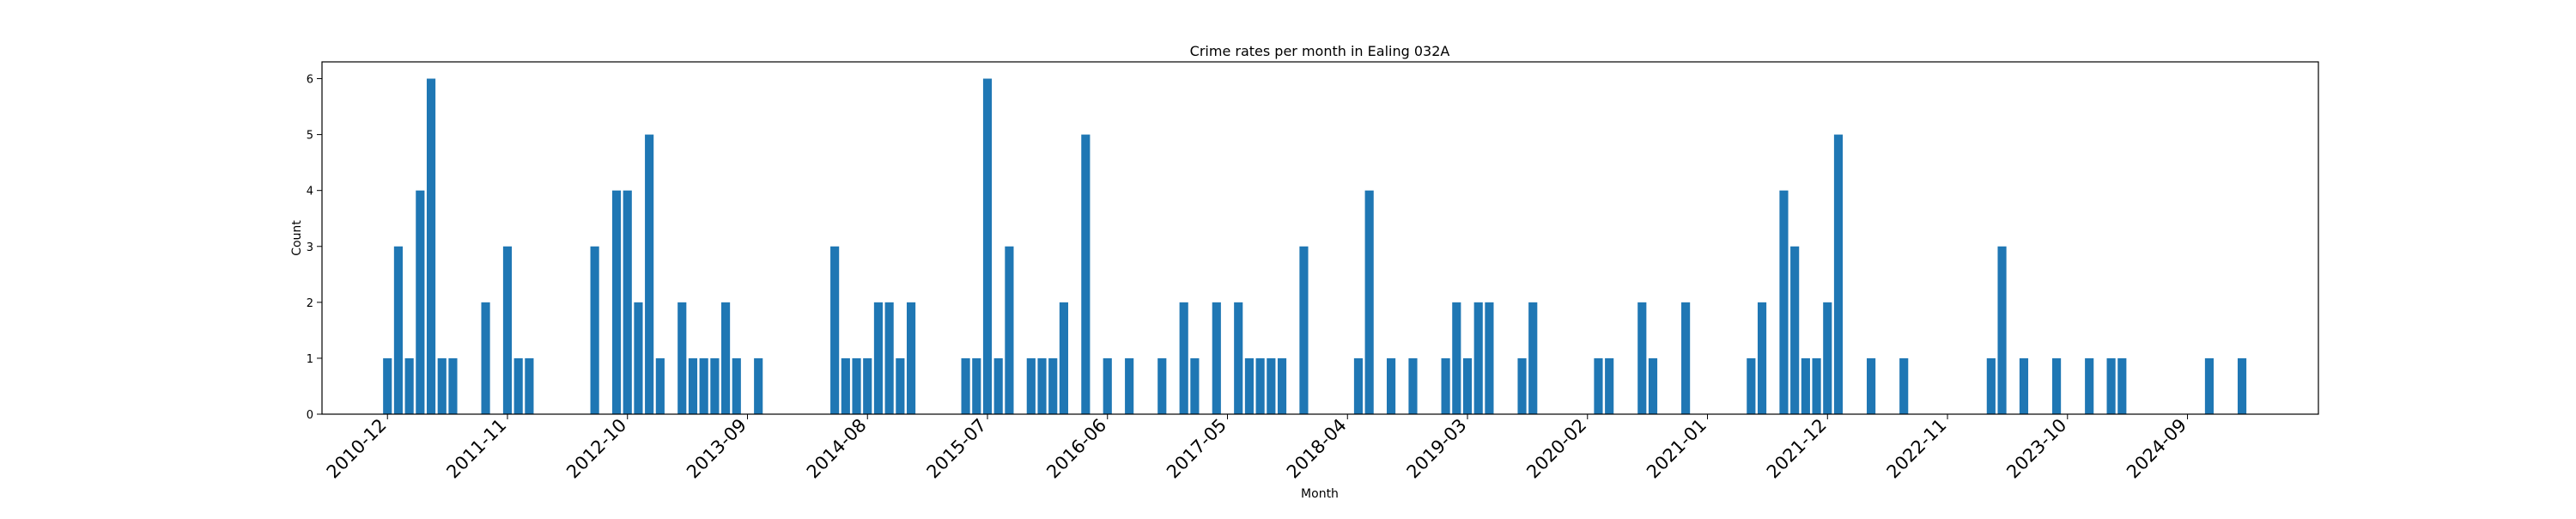 This screenshot has height=519, width=2576. What do you see at coordinates (310, 247) in the screenshot?
I see `y-tick-label: 3` at bounding box center [310, 247].